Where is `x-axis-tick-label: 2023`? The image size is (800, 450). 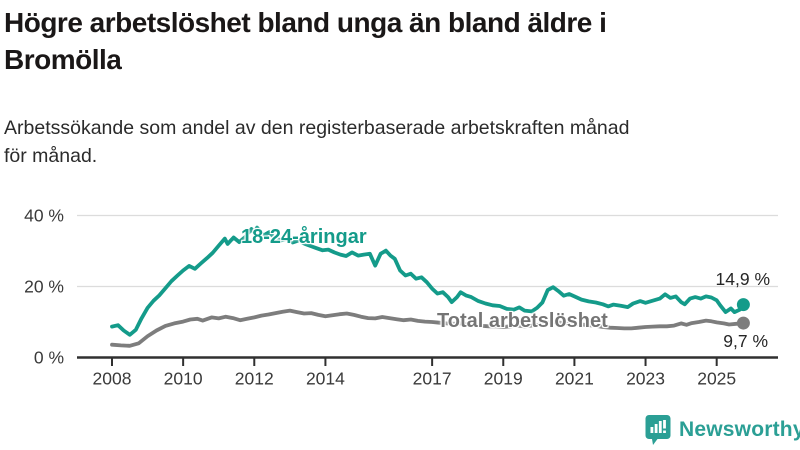 x-axis-tick-label: 2023 is located at coordinates (645, 379).